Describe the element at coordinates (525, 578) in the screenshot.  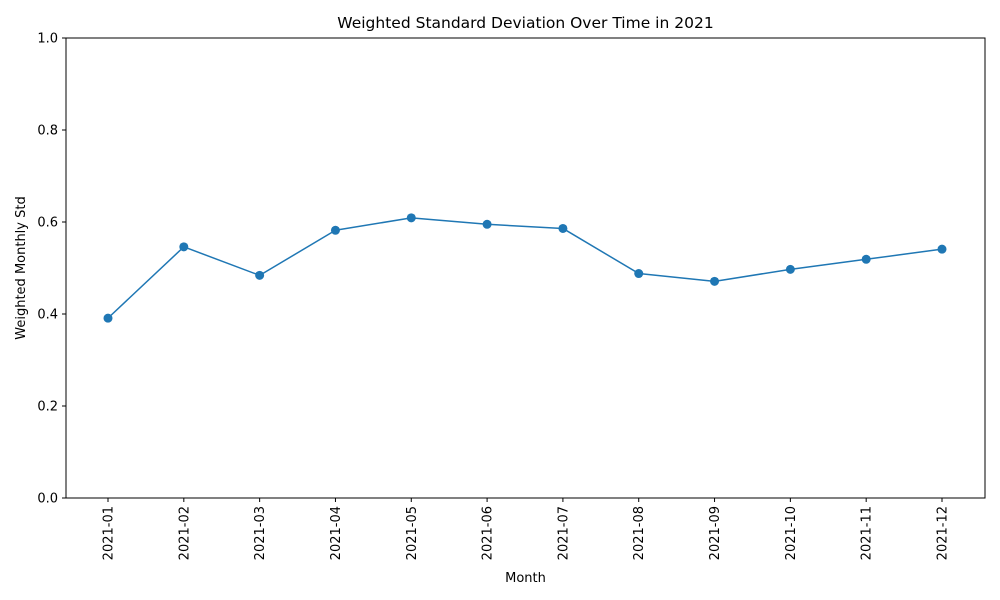
I see `x-axis-title: Month` at that location.